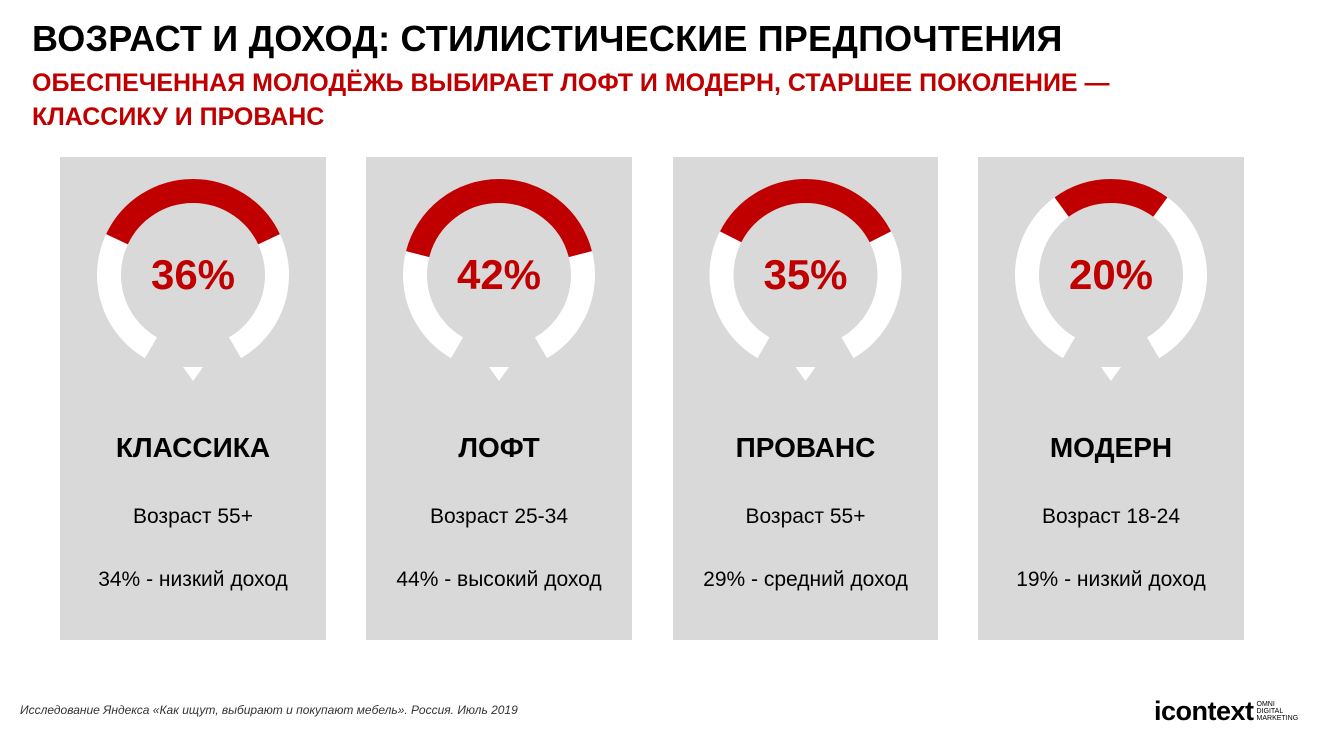 Image resolution: width=1317 pixels, height=730 pixels. I want to click on logo-wordmark: icontext, so click(1204, 710).